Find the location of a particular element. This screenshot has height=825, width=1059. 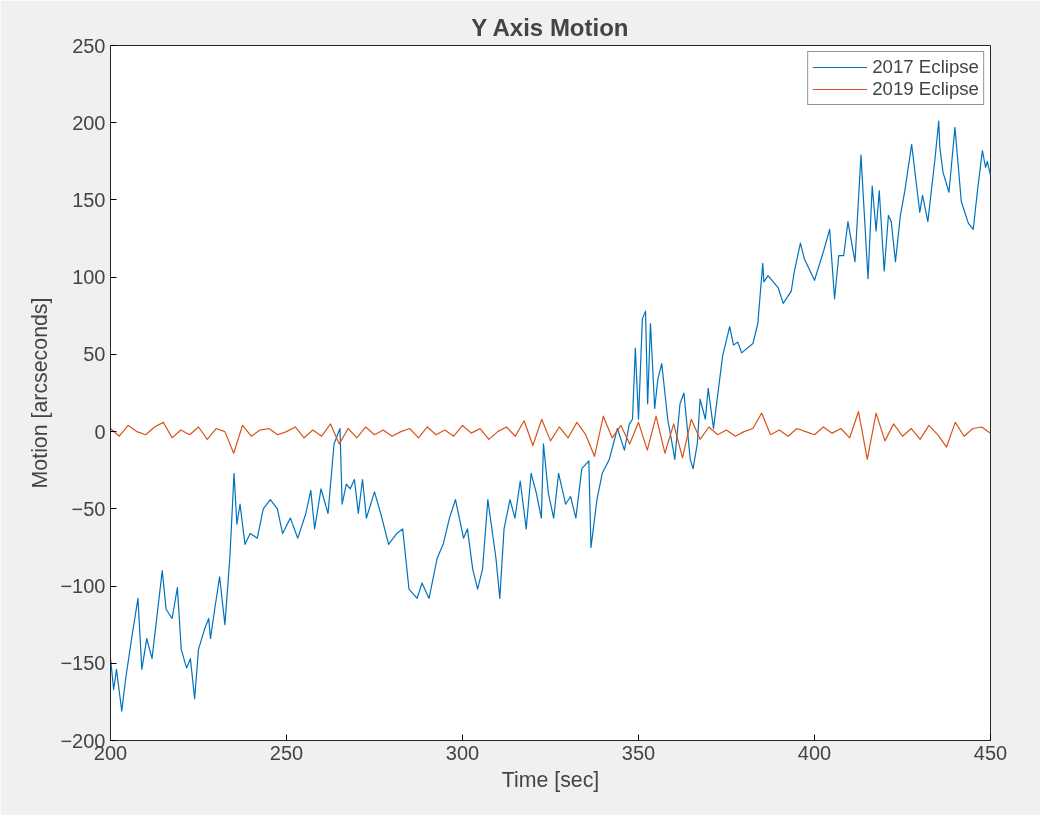

y-tick-label: −50 is located at coordinates (88, 508).